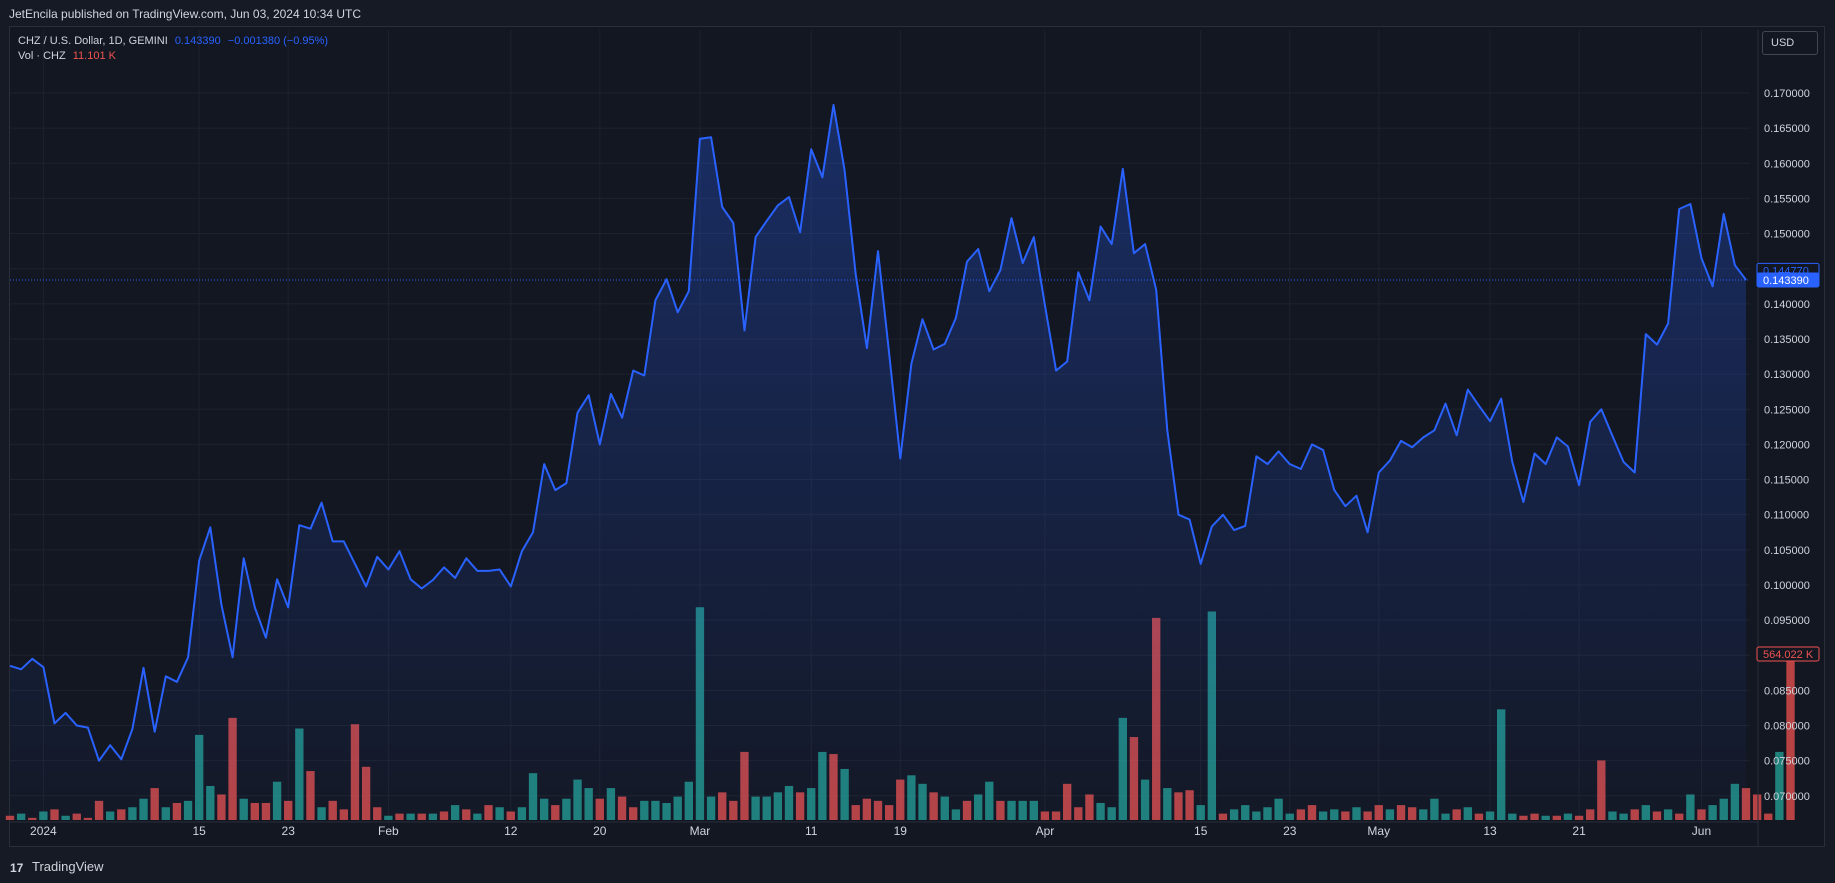 The height and width of the screenshot is (883, 1835). Describe the element at coordinates (901, 831) in the screenshot. I see `x-tick-label: 19` at that location.